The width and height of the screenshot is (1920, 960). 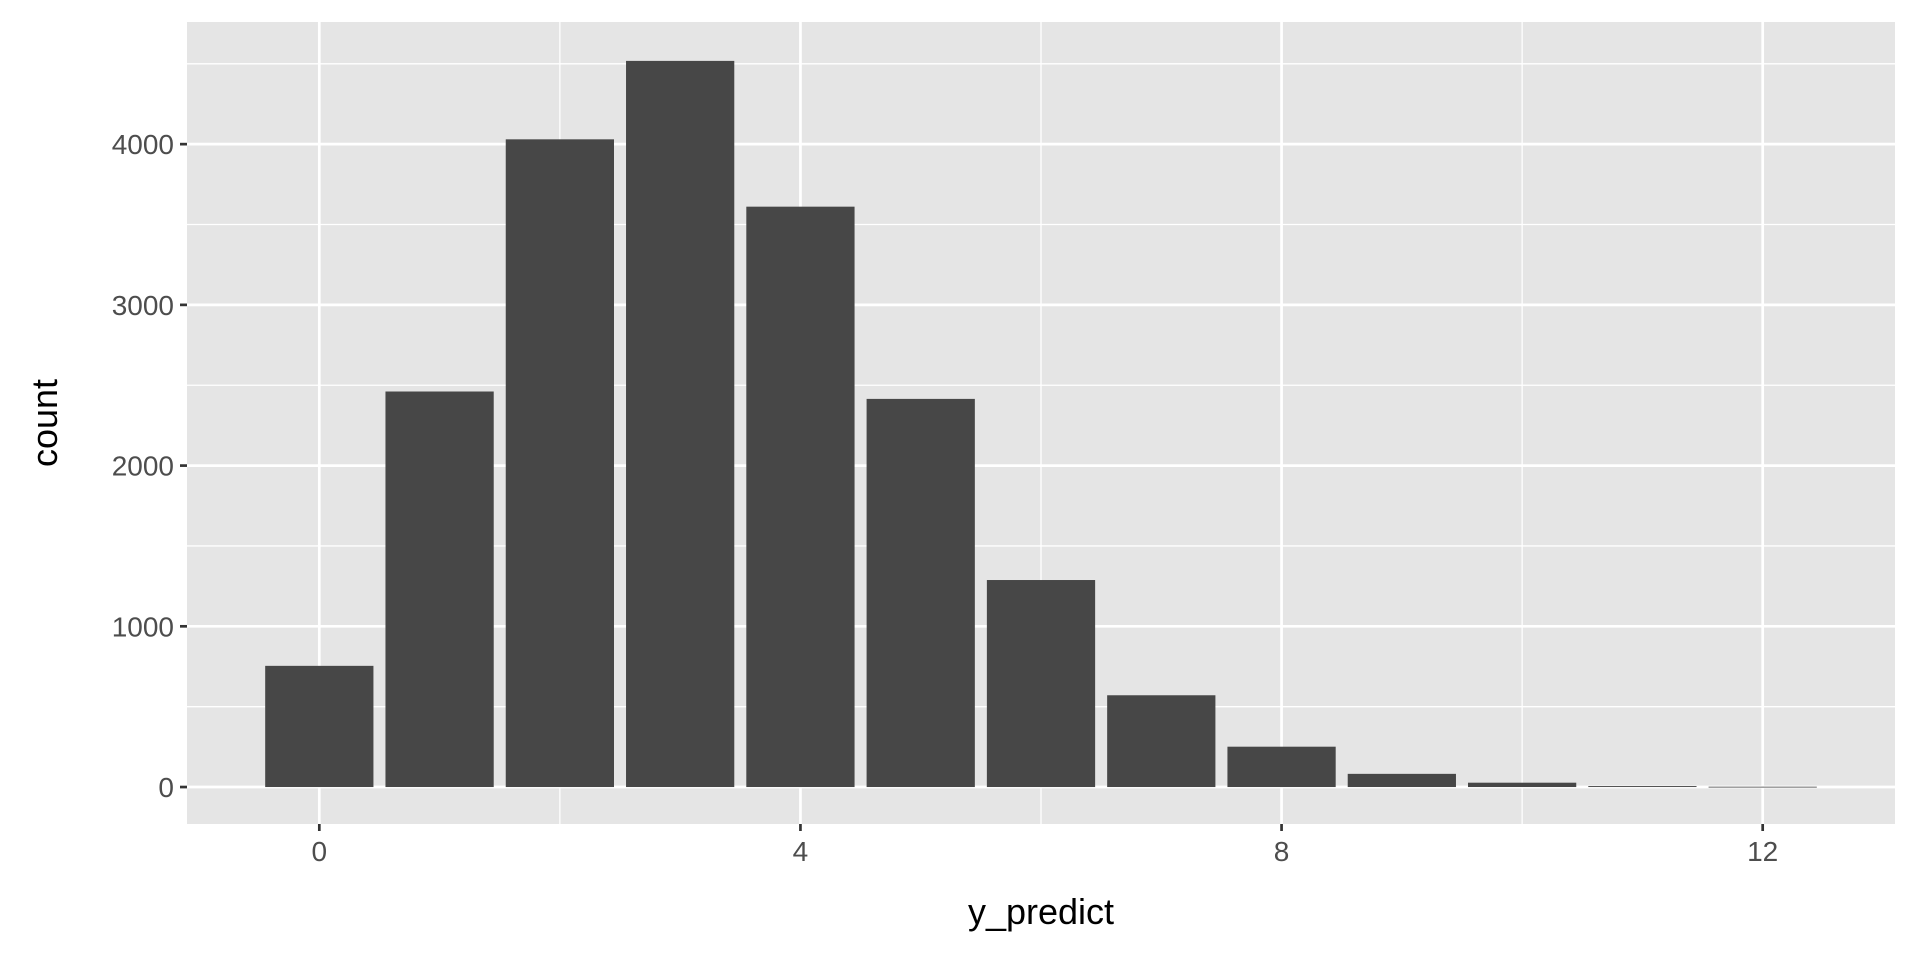 What do you see at coordinates (1282, 851) in the screenshot?
I see `x-tick-label: 8` at bounding box center [1282, 851].